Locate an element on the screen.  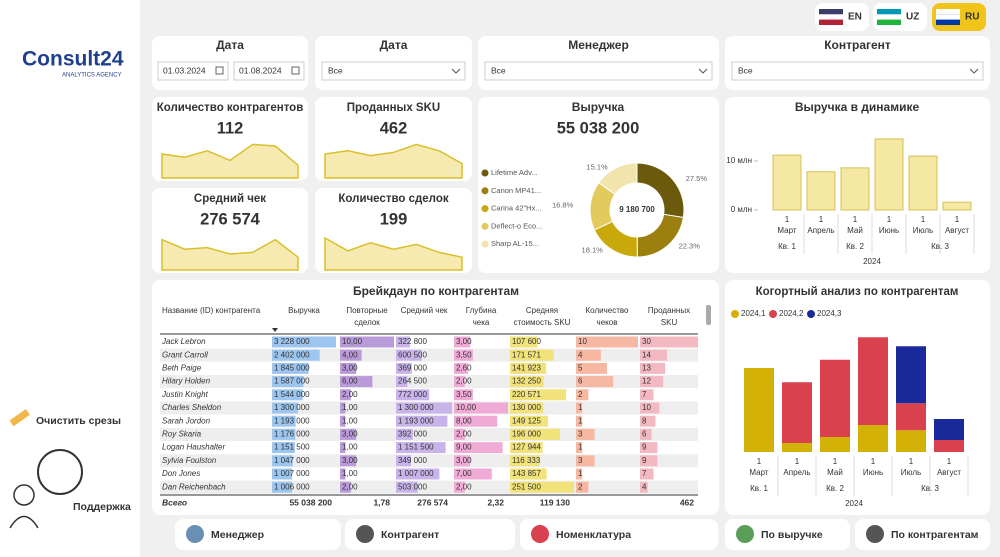
y-tick-label: 0 млн is located at coordinates (741, 209).